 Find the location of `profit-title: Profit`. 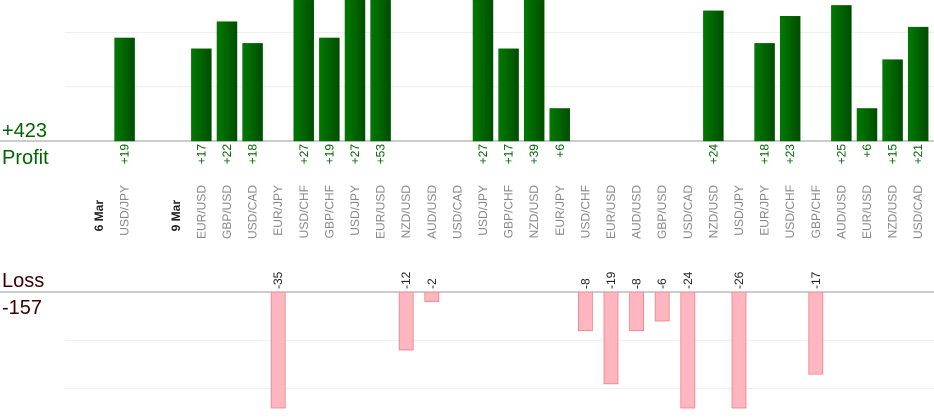

profit-title: Profit is located at coordinates (25, 158).